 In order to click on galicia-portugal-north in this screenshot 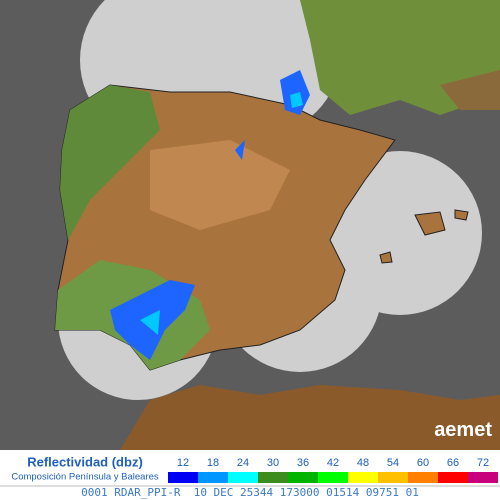, I will do `click(110, 162)`.